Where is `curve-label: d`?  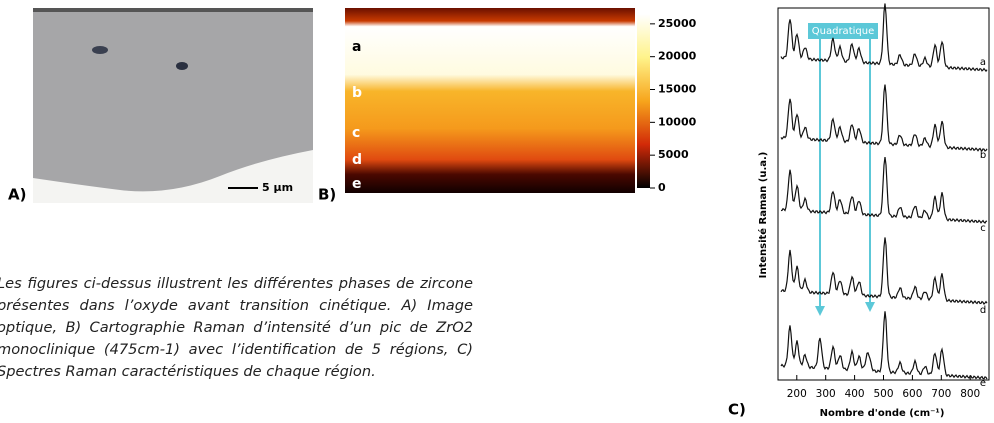
curve-label: d is located at coordinates (983, 310).